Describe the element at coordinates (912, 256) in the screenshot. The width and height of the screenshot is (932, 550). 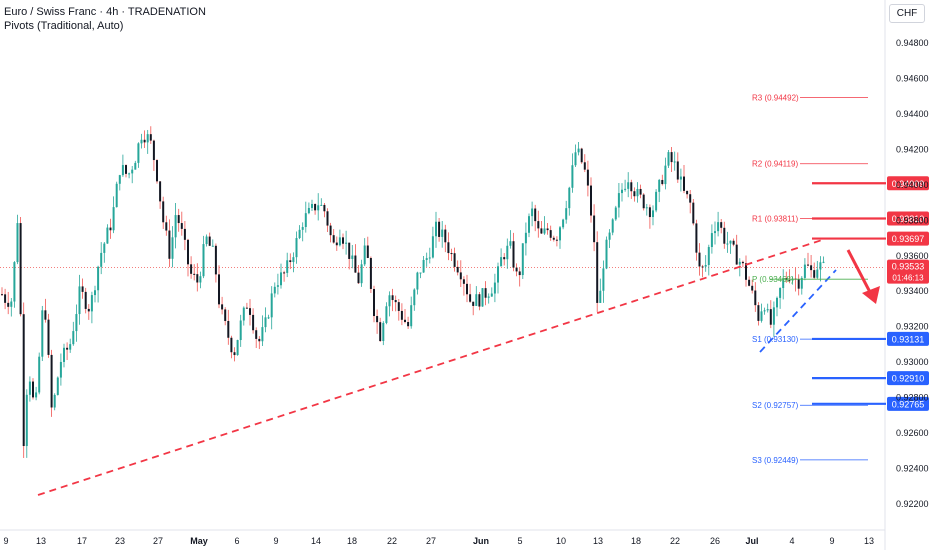
I see `price-tick-label: 0.93600` at that location.